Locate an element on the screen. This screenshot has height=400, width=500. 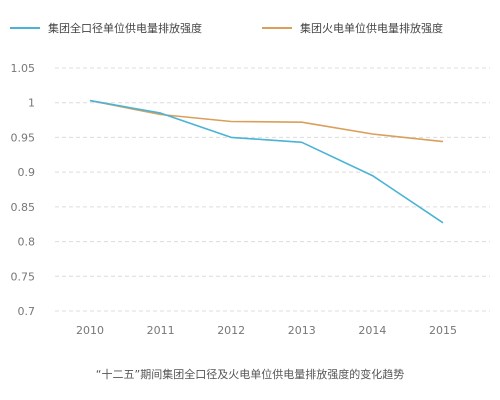
y-tick-label-6: 0.75 is located at coordinates (23, 276).